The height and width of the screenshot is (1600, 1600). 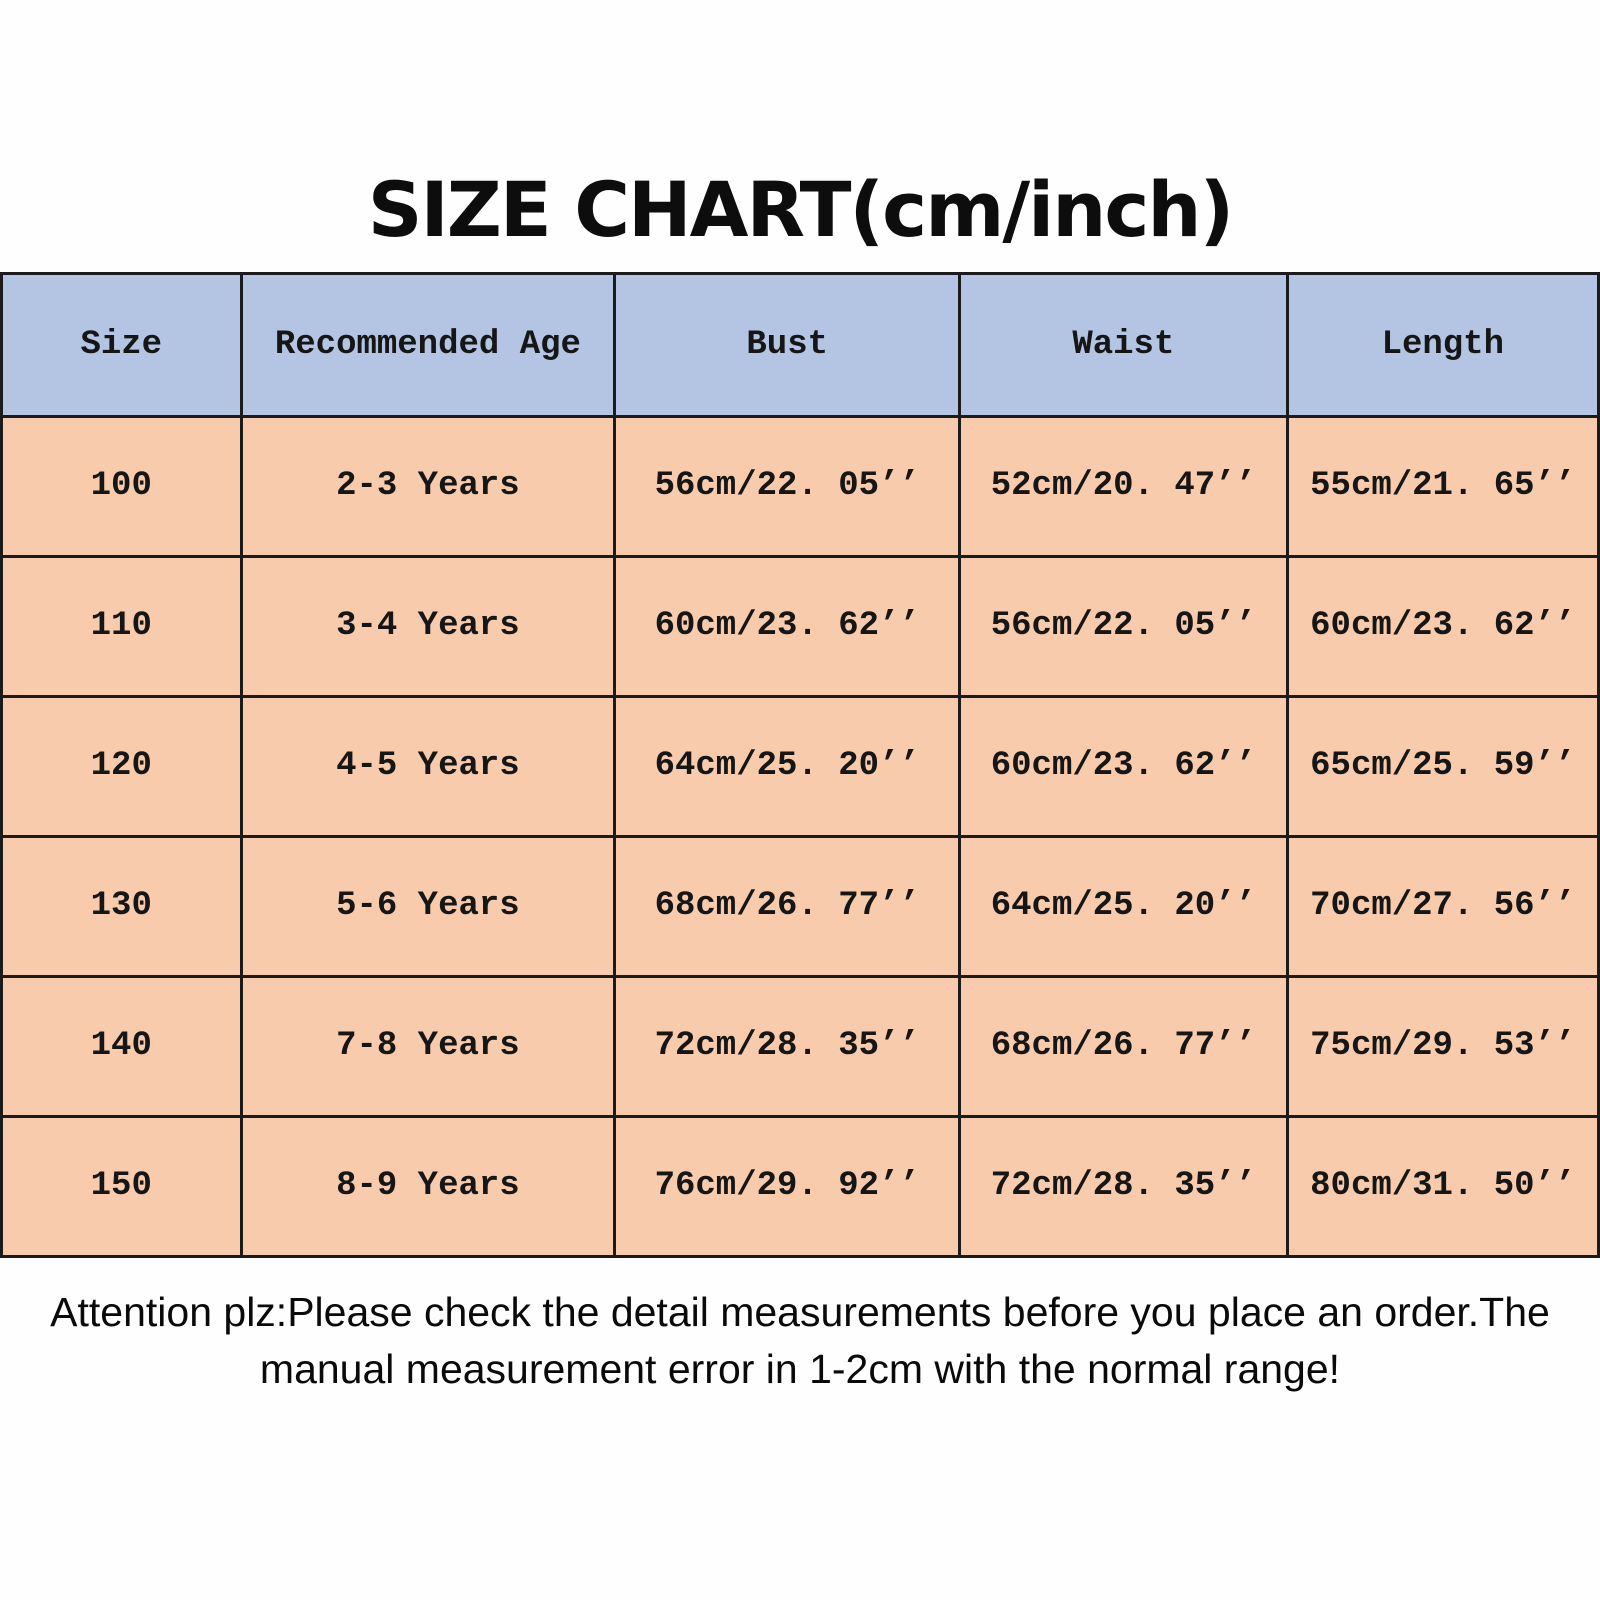 I want to click on length-cell: 70cm/27. 56’’, so click(x=1442, y=906).